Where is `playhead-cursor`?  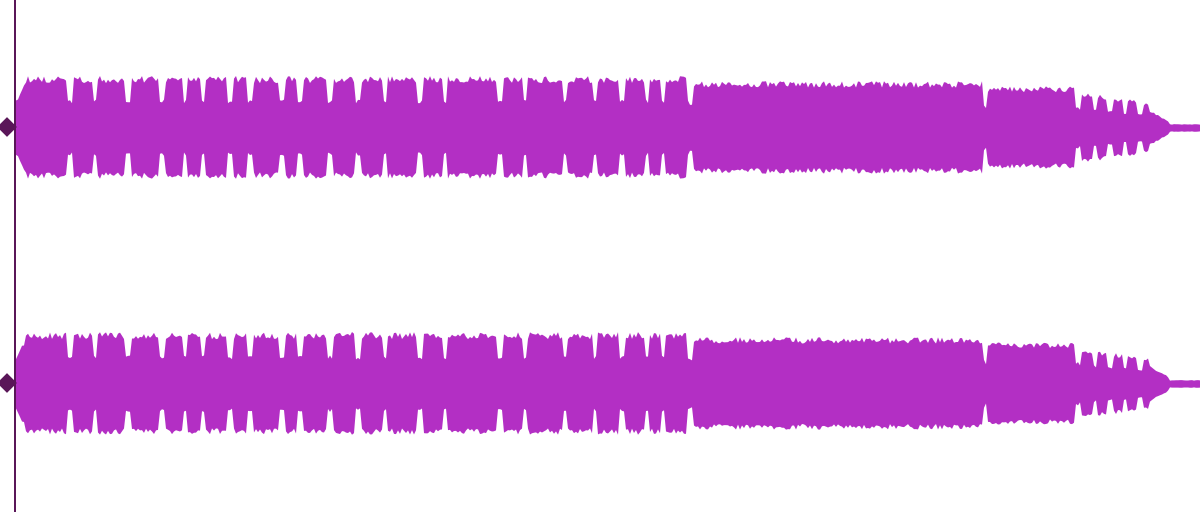
playhead-cursor is located at coordinates (15, 256).